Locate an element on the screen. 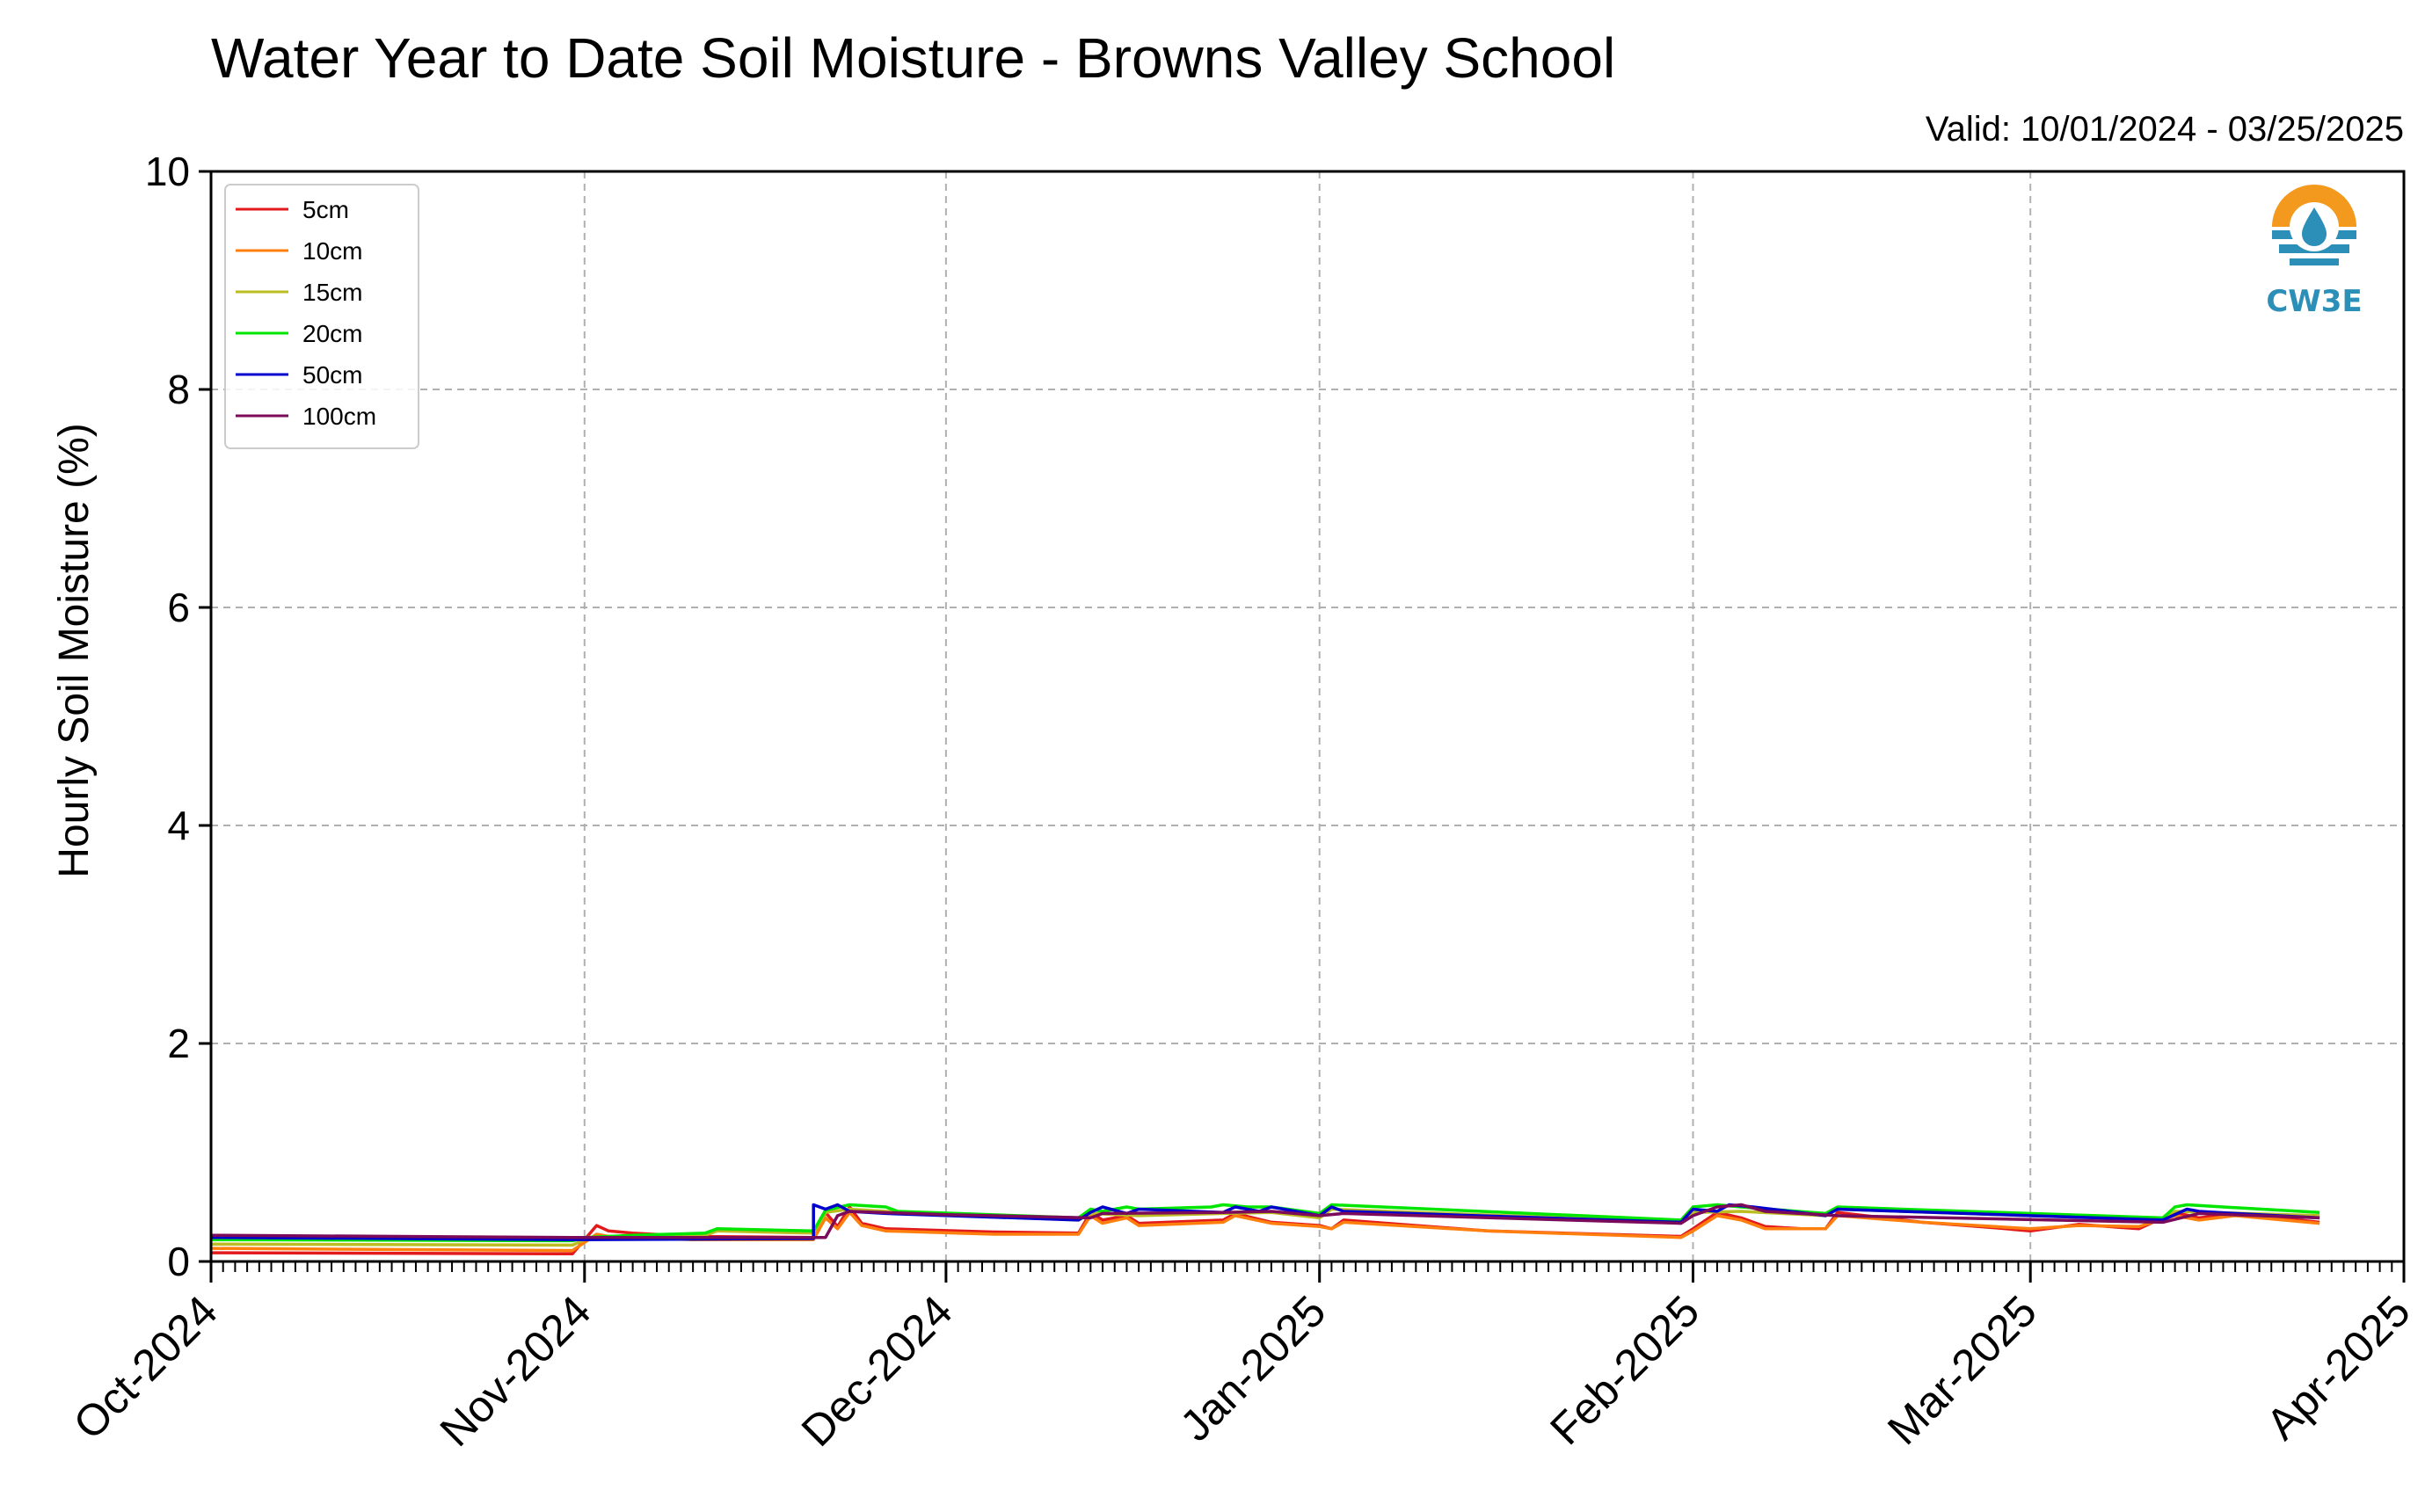  legend: 5cm 10cm 15cm 20cm 50cm 100cm is located at coordinates (321, 317).